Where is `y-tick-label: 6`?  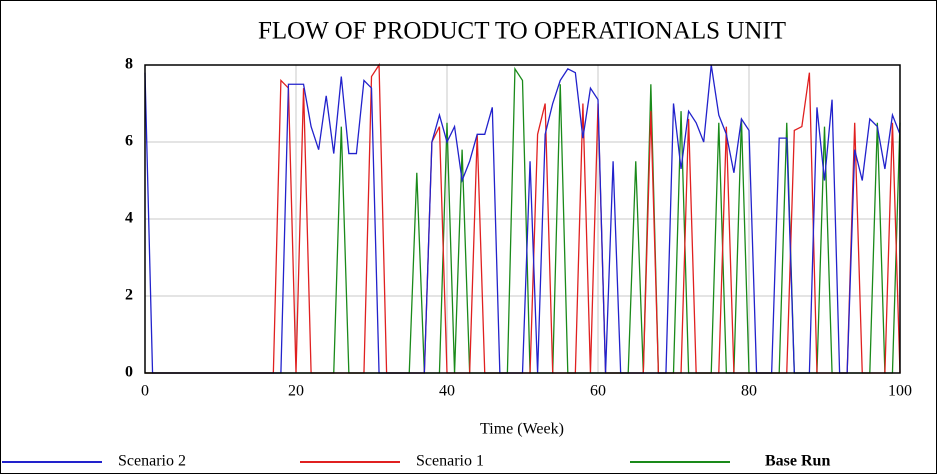 y-tick-label: 6 is located at coordinates (129, 141).